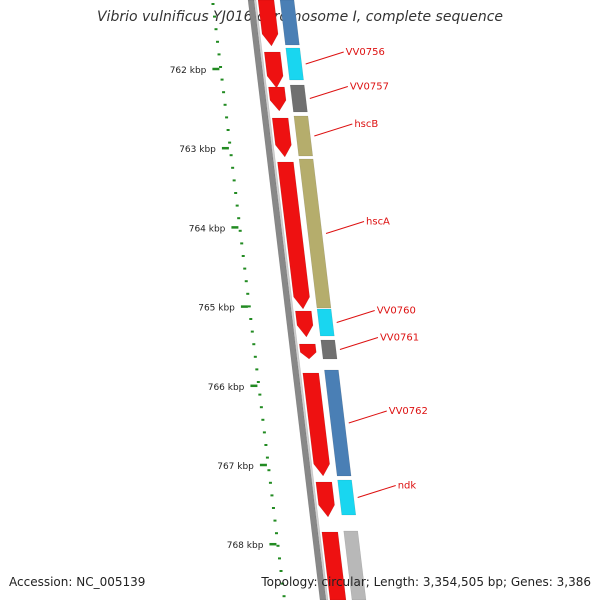 The image size is (600, 600). I want to click on gene-block-vv0760, so click(325, 322).